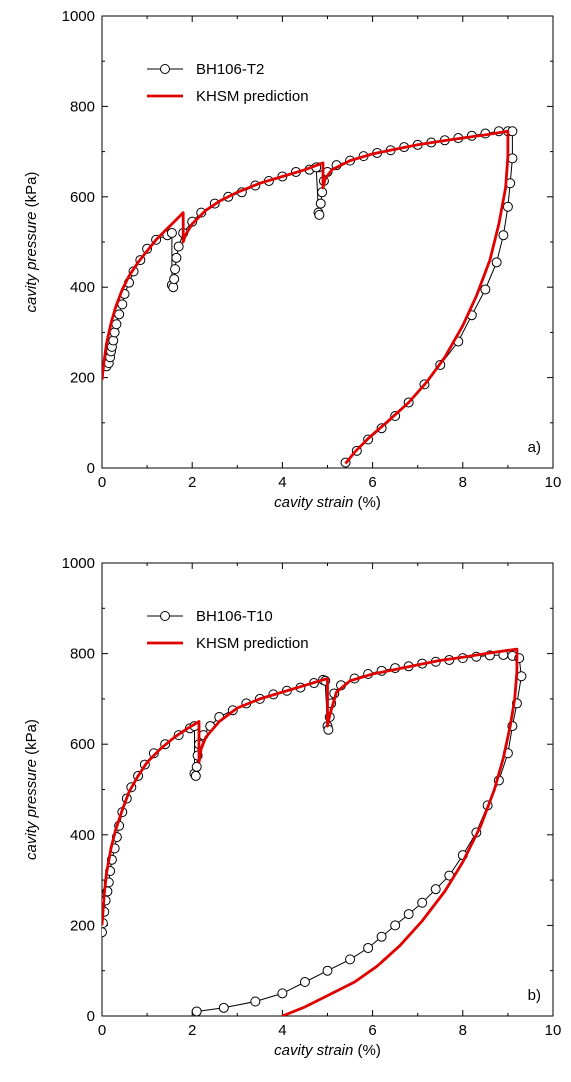 This screenshot has width=571, height=1082. Describe the element at coordinates (234, 616) in the screenshot. I see `legend-label-measured: BH106-T10` at that location.